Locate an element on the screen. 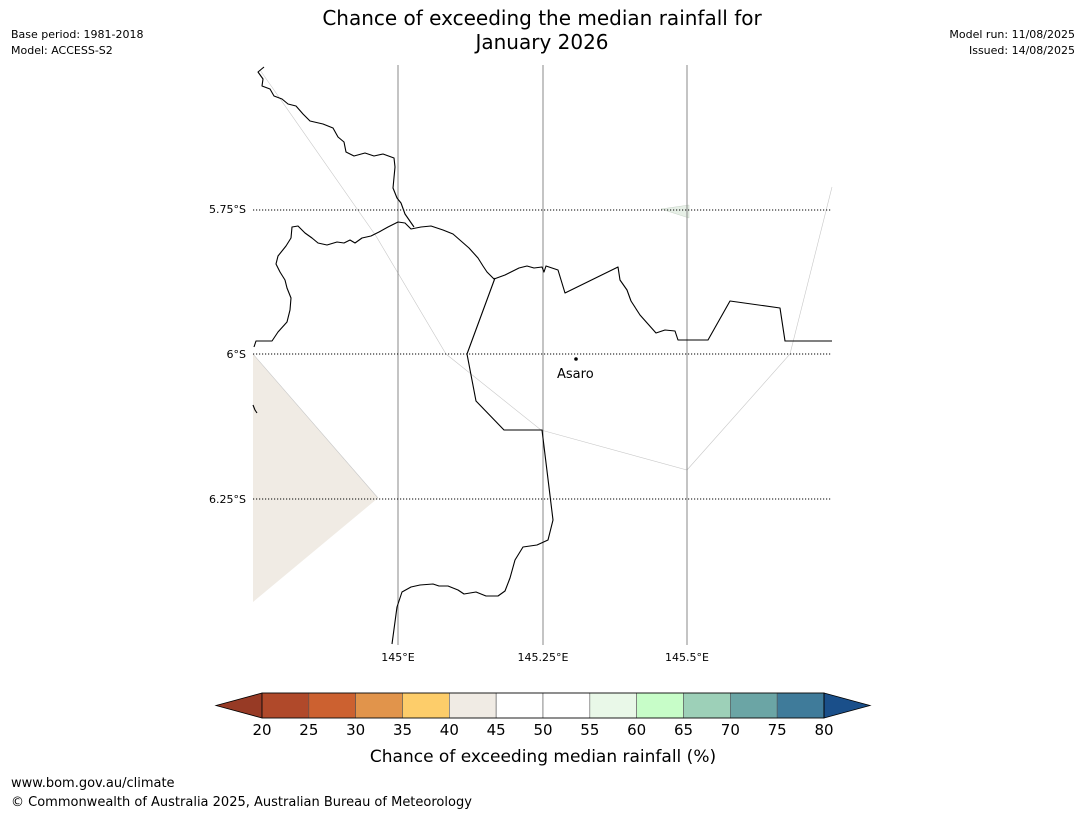  colorbar-tick-label: 75 is located at coordinates (777, 730).